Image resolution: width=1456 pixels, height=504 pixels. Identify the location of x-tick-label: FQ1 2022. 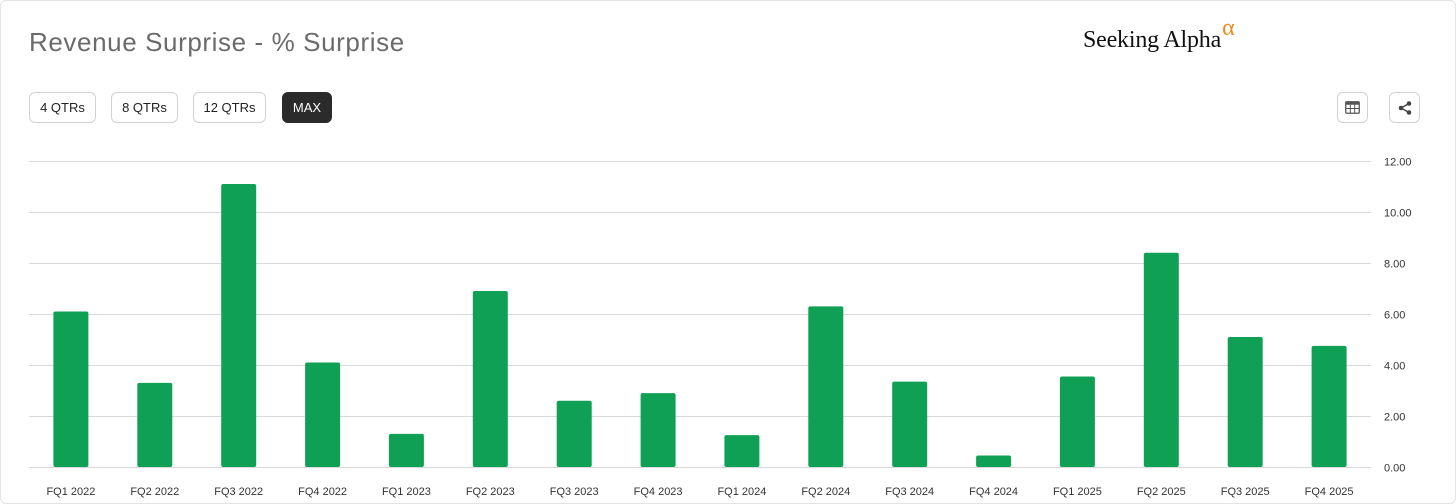
(70, 492).